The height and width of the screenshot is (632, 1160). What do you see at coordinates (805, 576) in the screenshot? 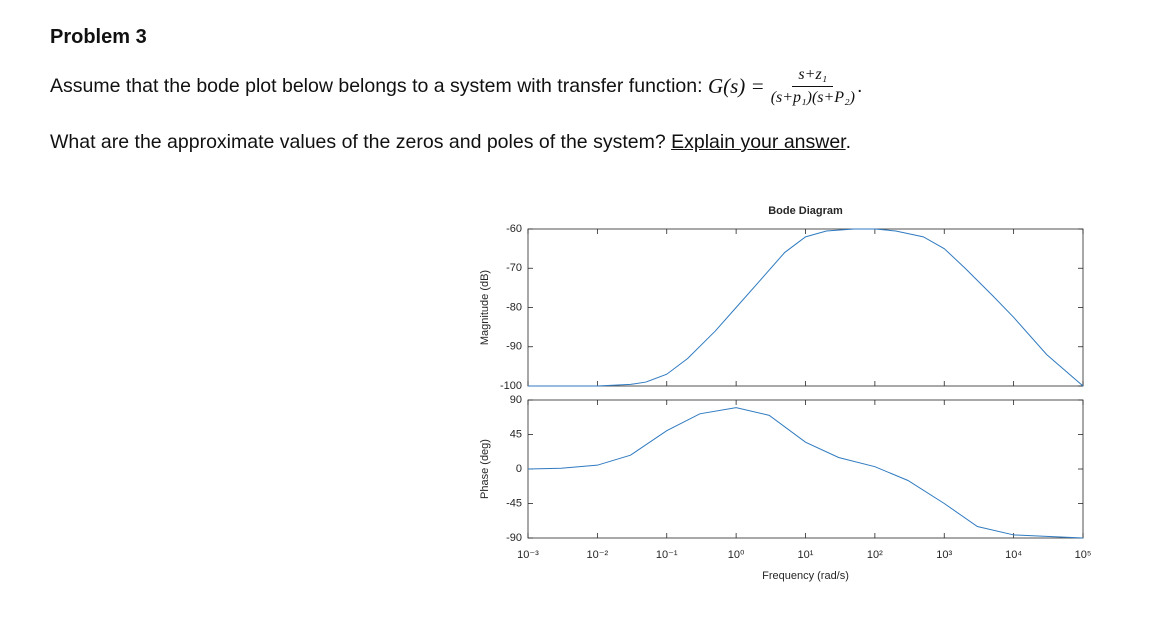
I see `x-axis-label: Frequency (rad/s)` at bounding box center [805, 576].